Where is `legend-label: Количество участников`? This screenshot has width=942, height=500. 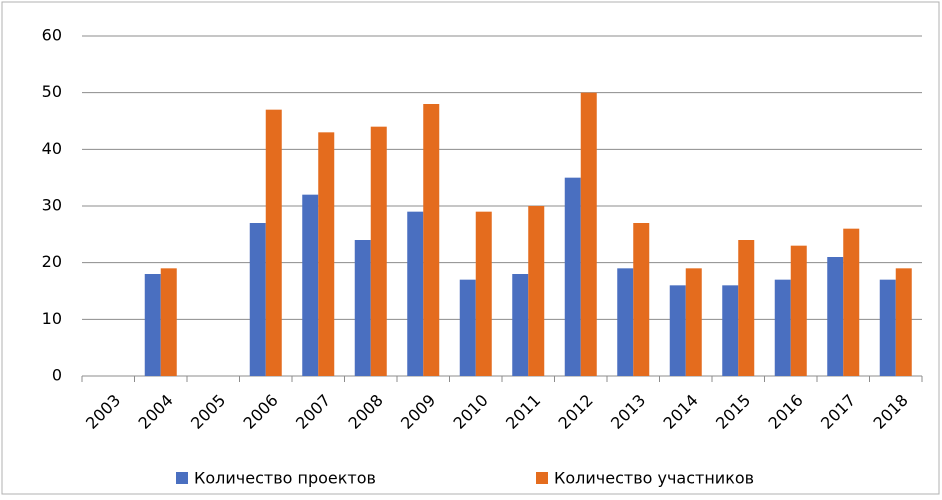 legend-label: Количество участников is located at coordinates (654, 478).